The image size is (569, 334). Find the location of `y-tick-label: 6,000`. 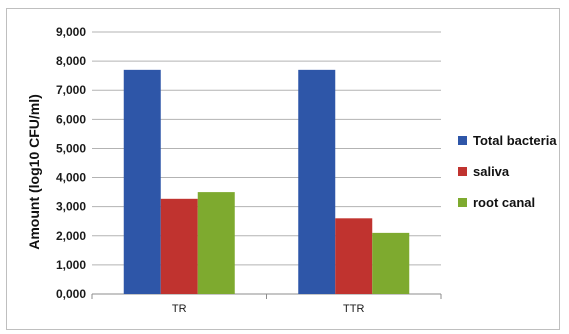

y-tick-label: 6,000 is located at coordinates (71, 119).